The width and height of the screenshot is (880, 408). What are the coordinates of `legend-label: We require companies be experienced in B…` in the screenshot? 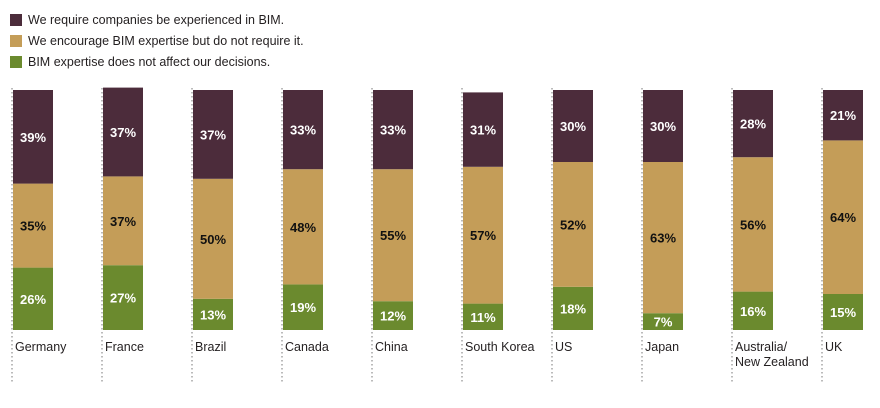 It's located at (156, 19).